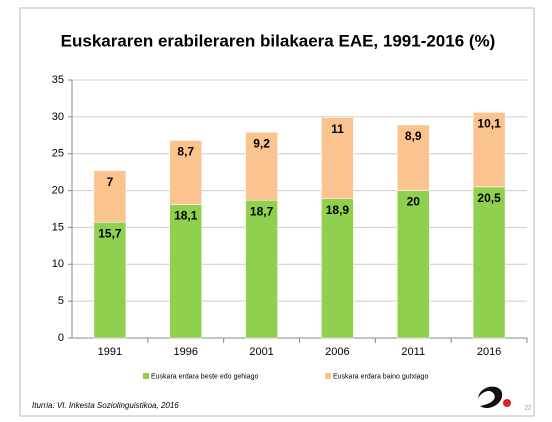 This screenshot has width=552, height=422. What do you see at coordinates (110, 352) in the screenshot?
I see `x-tick-label: 1991` at bounding box center [110, 352].